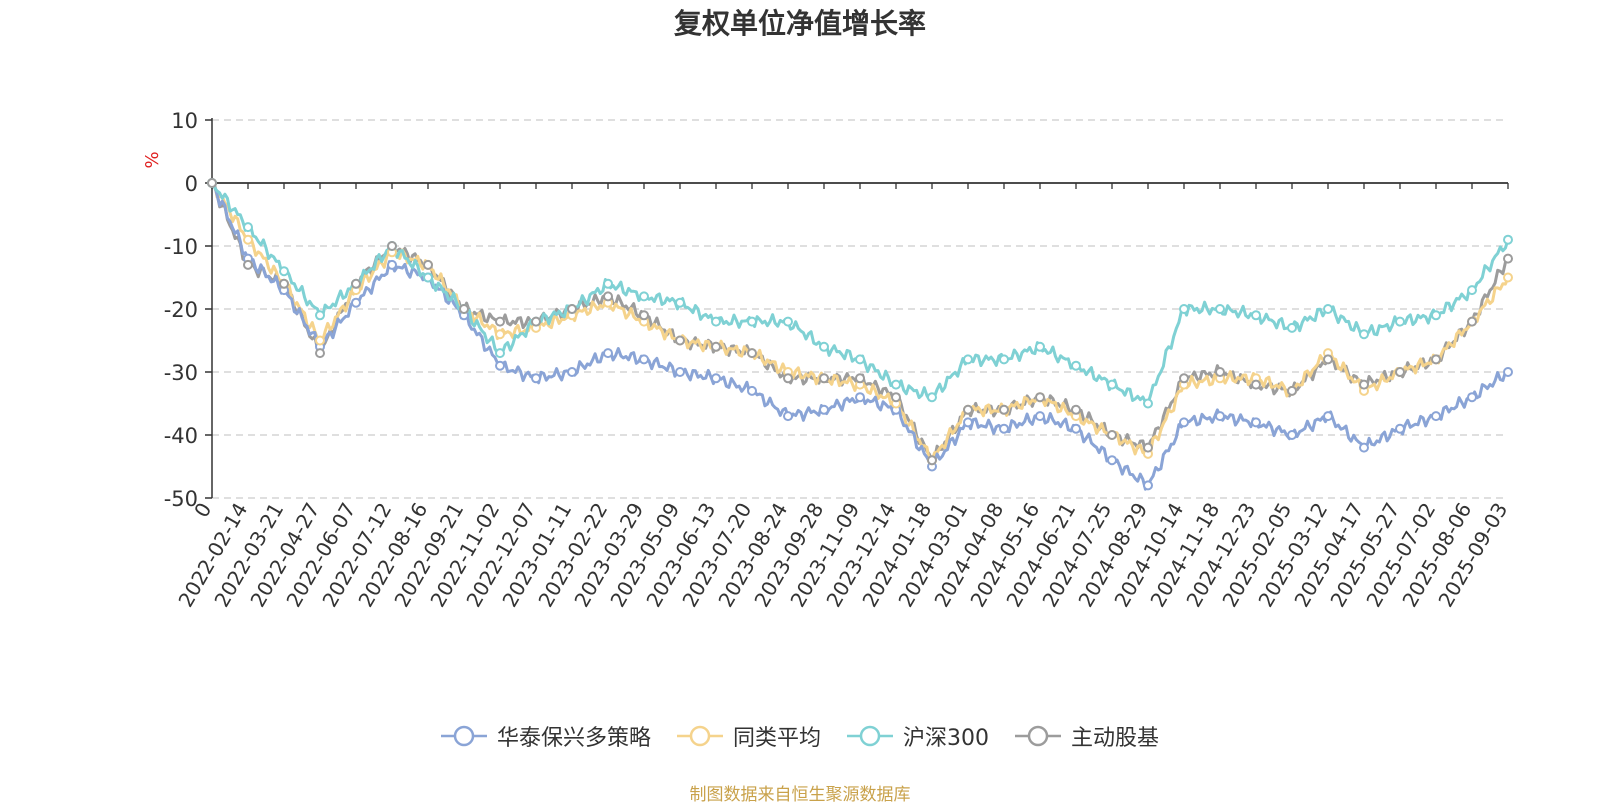 The width and height of the screenshot is (1600, 805). Describe the element at coordinates (573, 738) in the screenshot. I see `legend-label: 华泰保兴多策略` at that location.